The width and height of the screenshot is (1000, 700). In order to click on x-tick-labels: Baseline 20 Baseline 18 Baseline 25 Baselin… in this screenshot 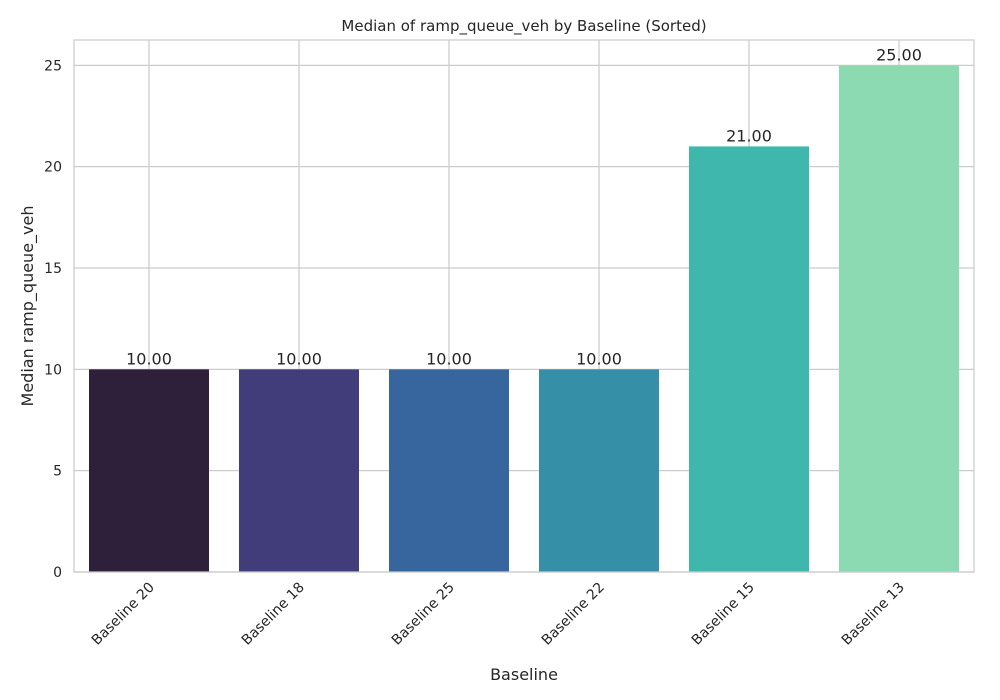, I will do `click(498, 614)`.